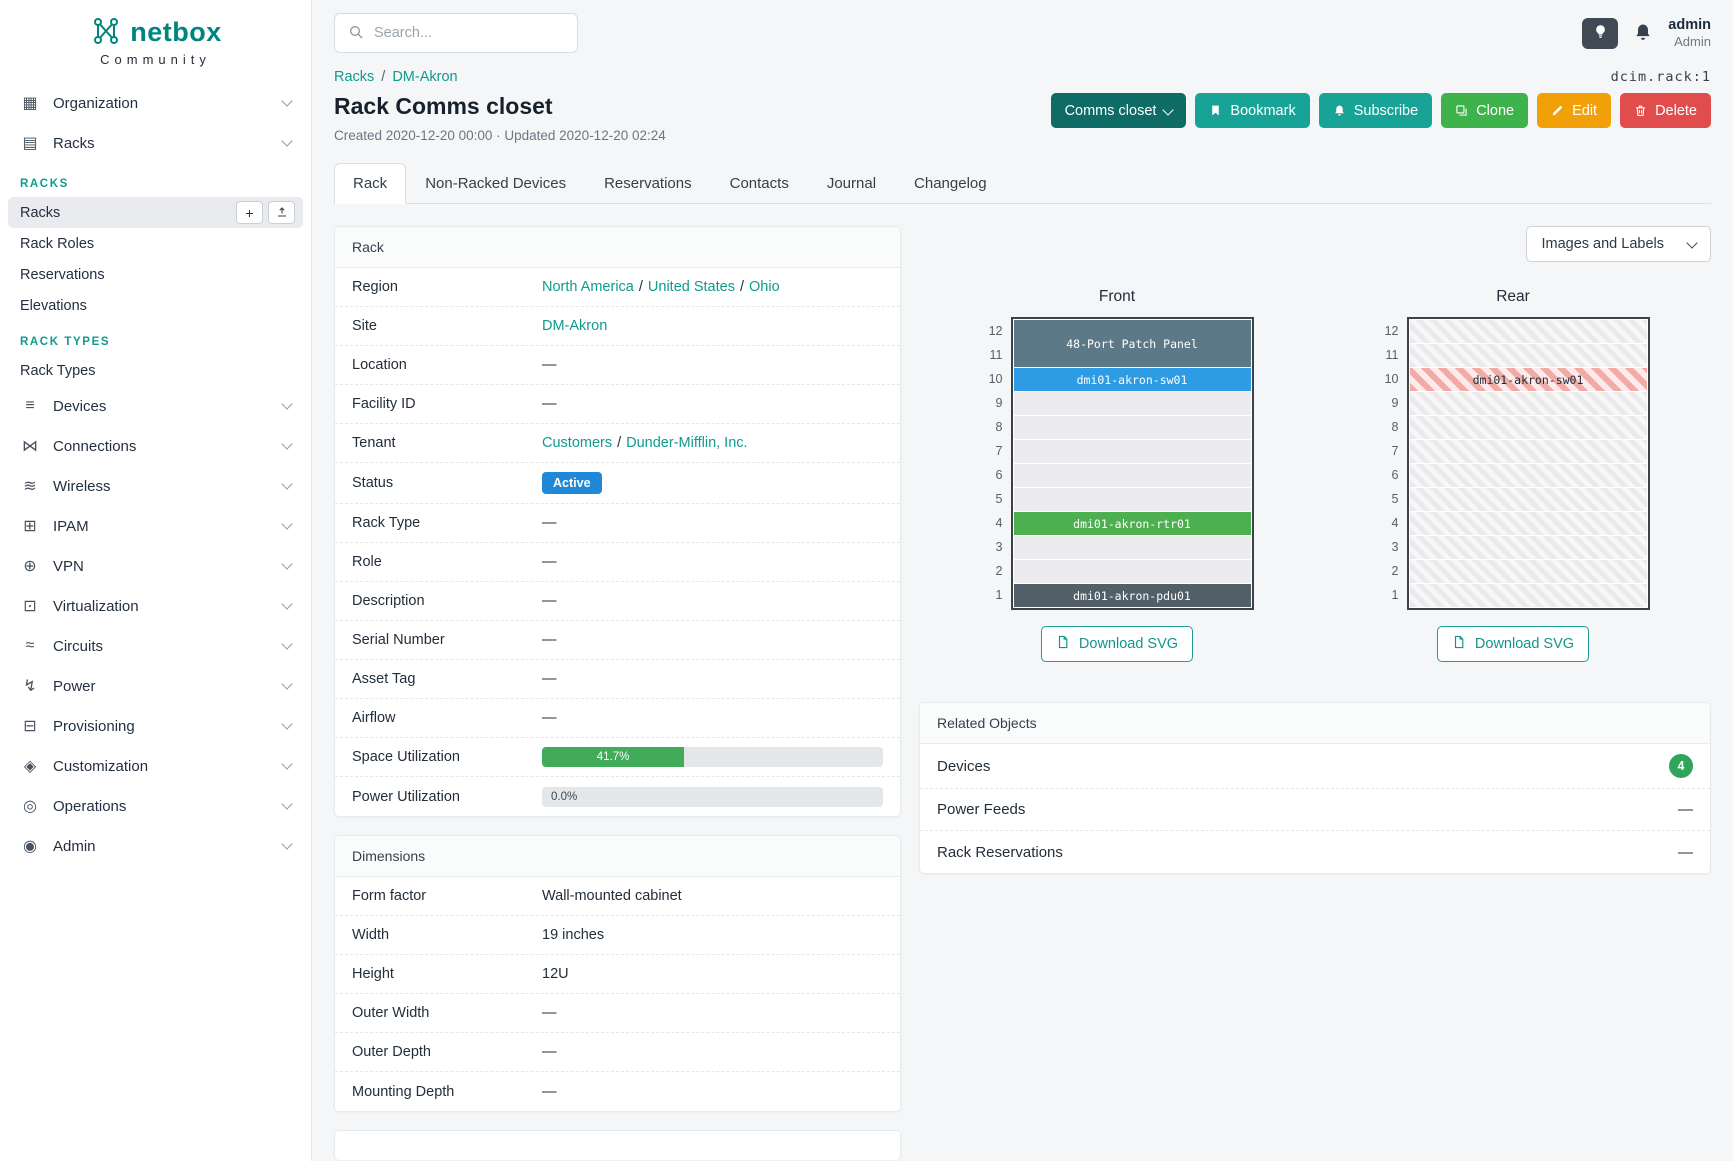 Image resolution: width=1733 pixels, height=1161 pixels. Describe the element at coordinates (155, 446) in the screenshot. I see `sidebar-item-connections: ⋈ Connections` at that location.